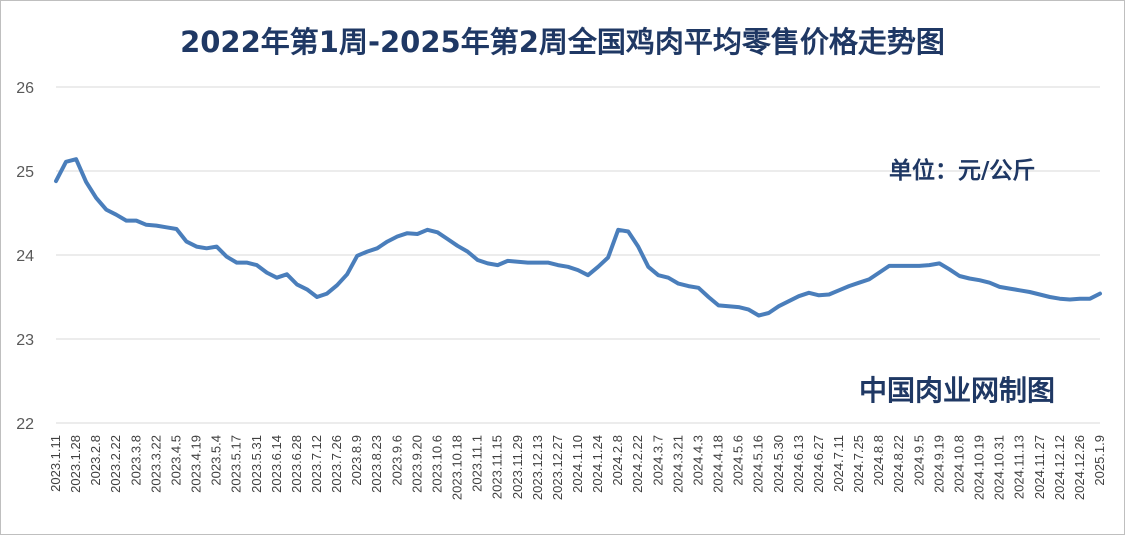 The width and height of the screenshot is (1125, 535). What do you see at coordinates (25, 340) in the screenshot?
I see `y-tick-label: 23` at bounding box center [25, 340].